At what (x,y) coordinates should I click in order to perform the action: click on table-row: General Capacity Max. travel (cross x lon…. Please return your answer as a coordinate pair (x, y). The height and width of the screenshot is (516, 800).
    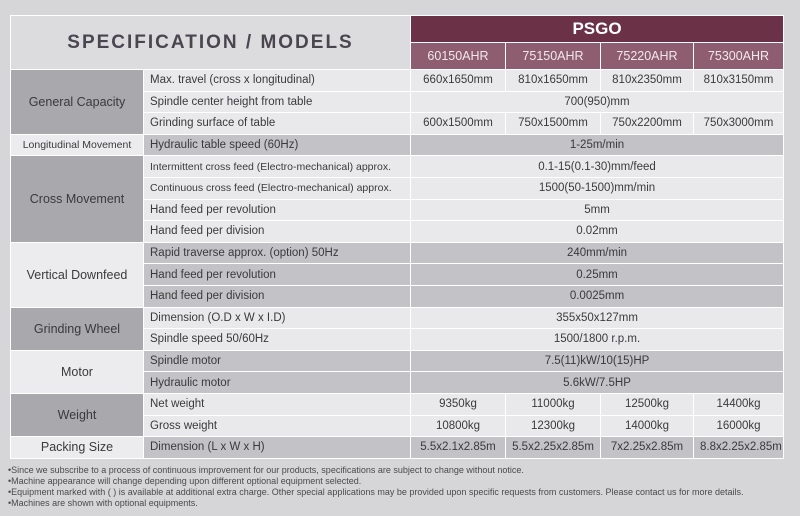
    Looking at the image, I should click on (397, 102).